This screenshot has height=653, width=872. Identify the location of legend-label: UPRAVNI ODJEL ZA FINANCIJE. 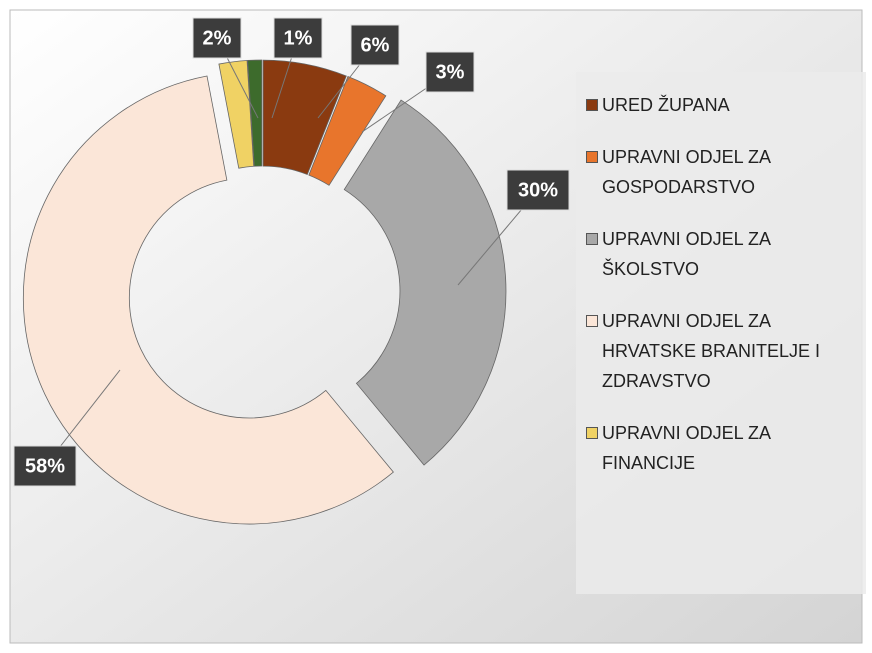
(686, 448).